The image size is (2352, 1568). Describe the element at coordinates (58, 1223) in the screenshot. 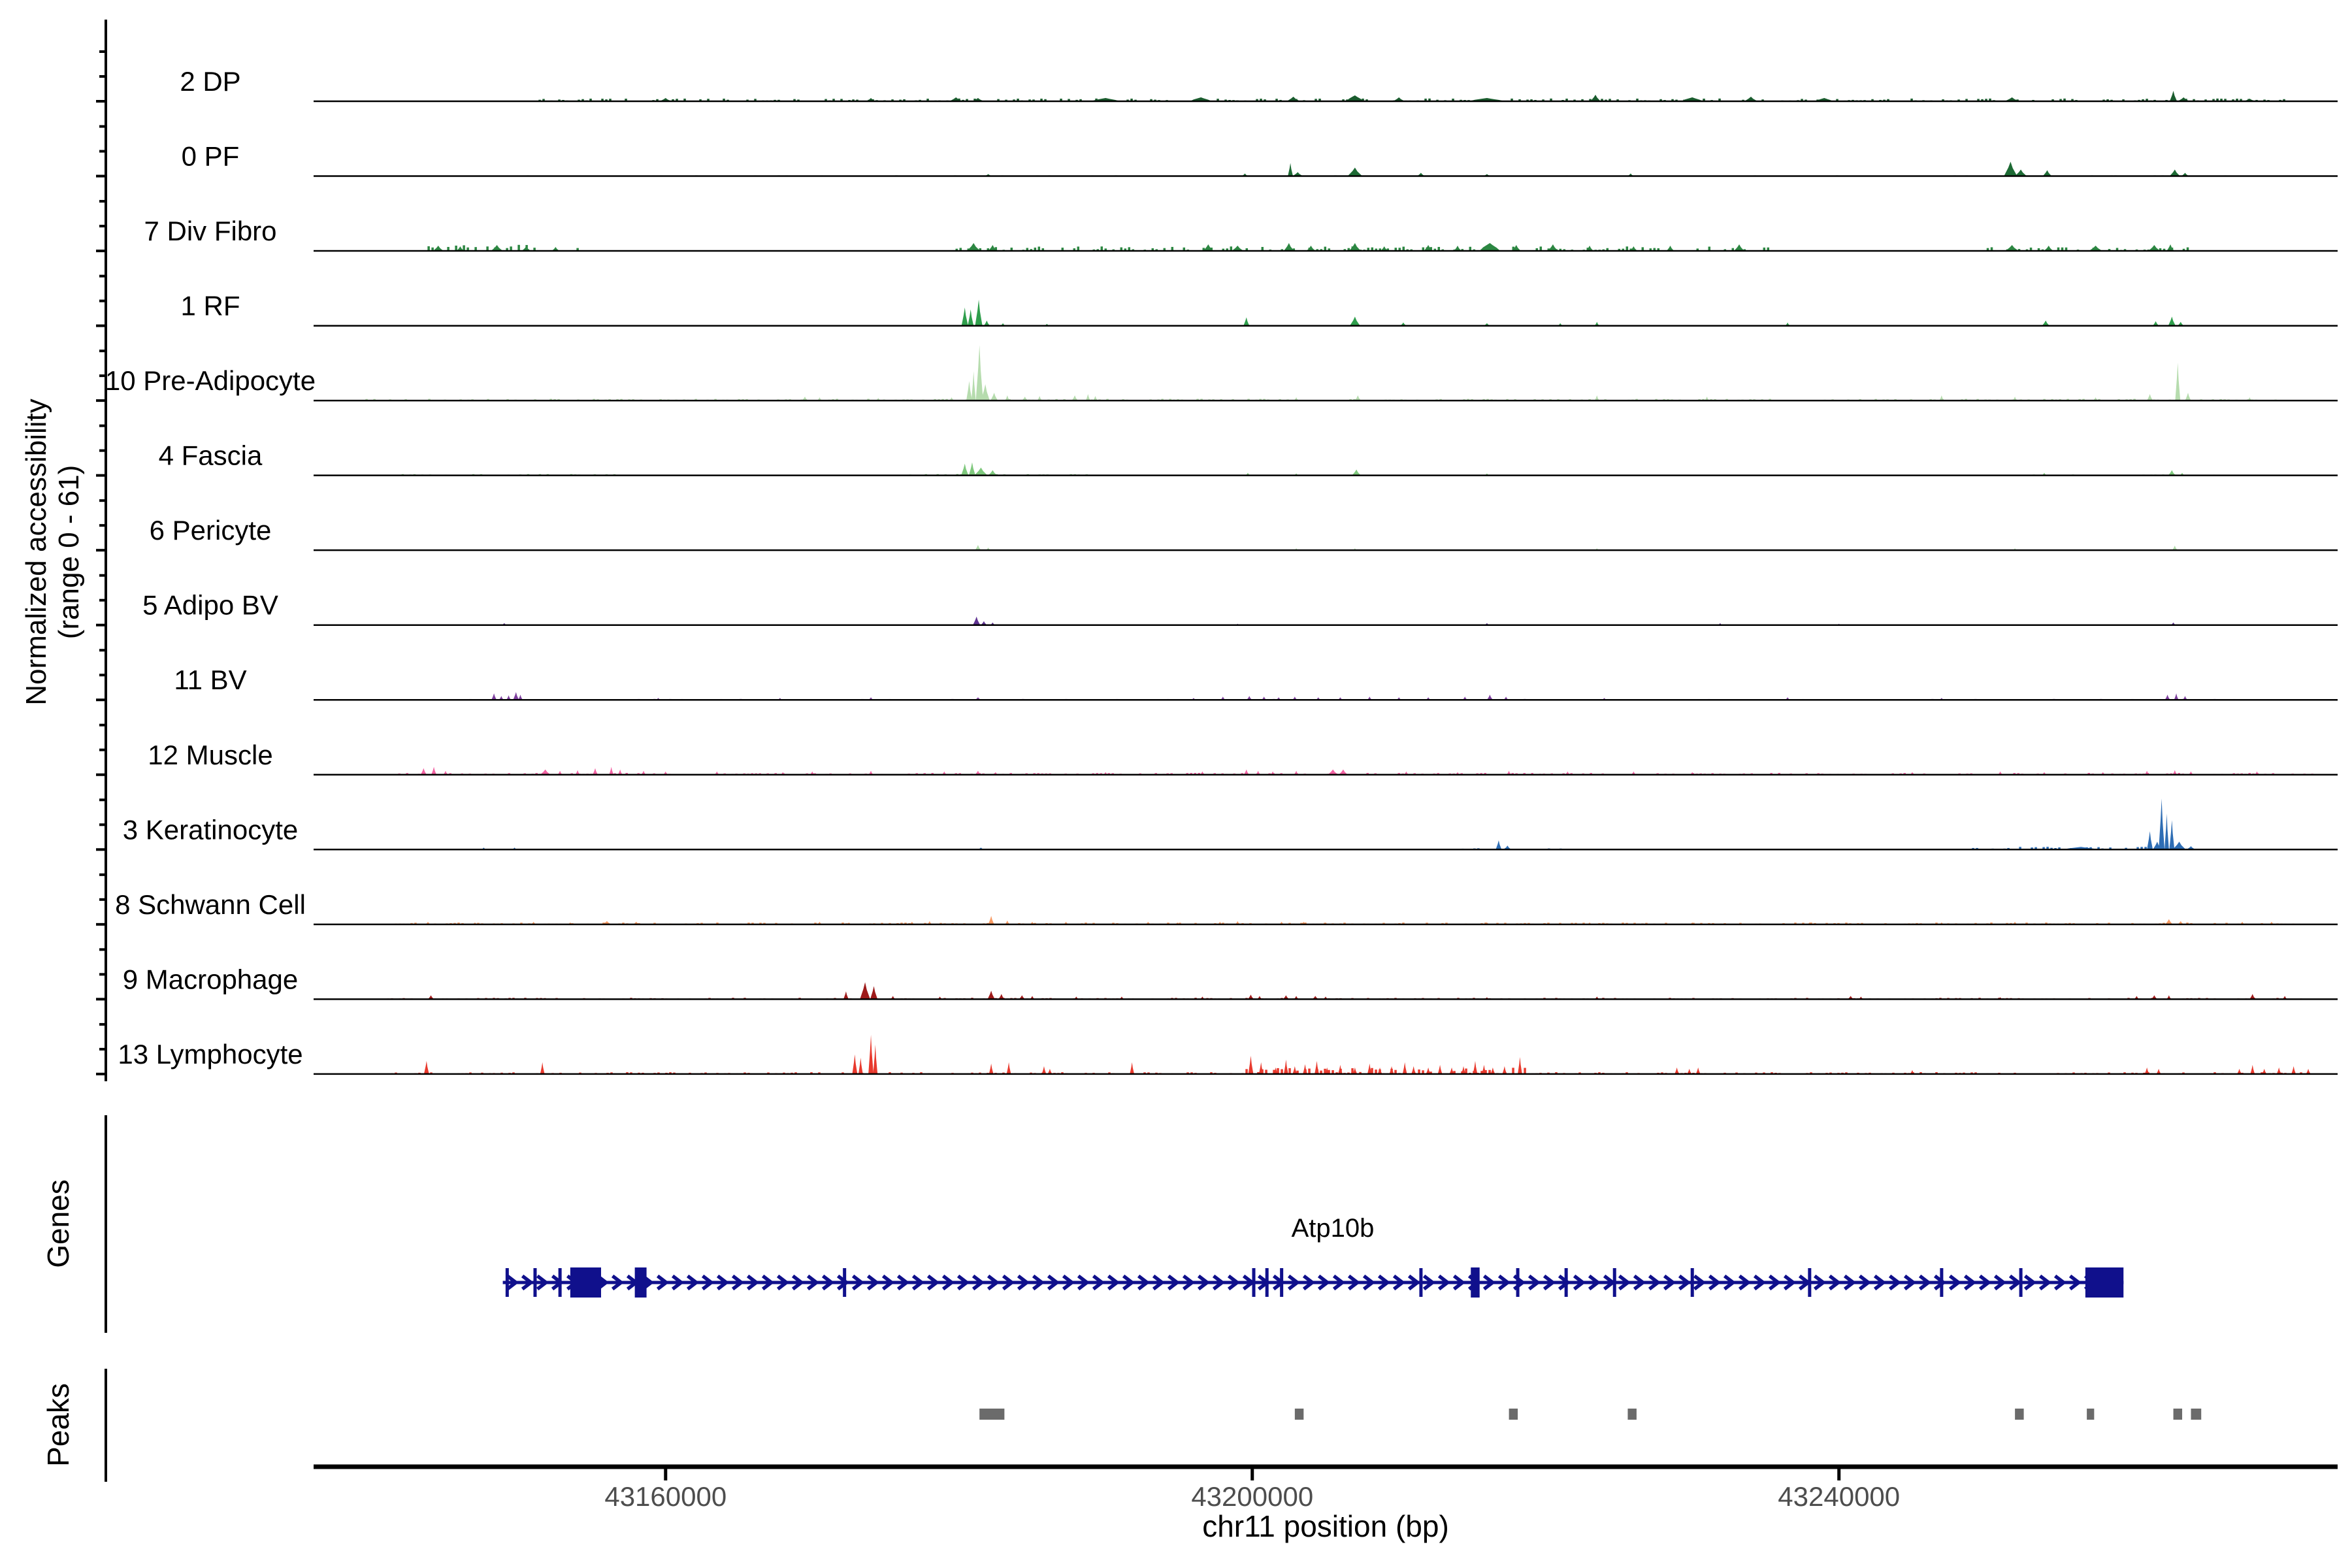

I see `genes-section-label: Genes` at that location.